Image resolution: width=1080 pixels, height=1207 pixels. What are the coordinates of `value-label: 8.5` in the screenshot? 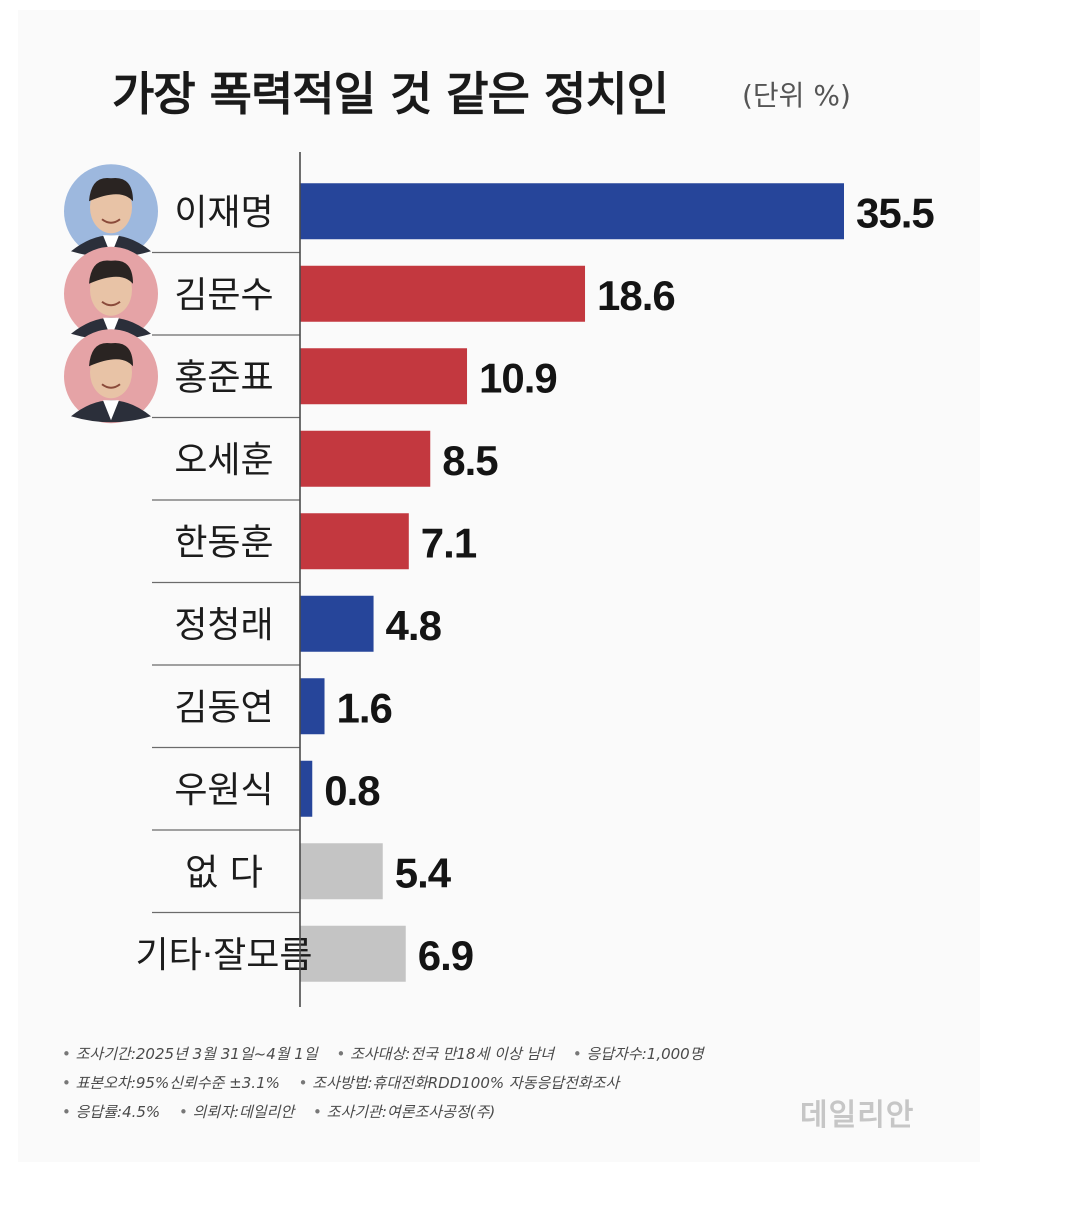 It's located at (470, 460).